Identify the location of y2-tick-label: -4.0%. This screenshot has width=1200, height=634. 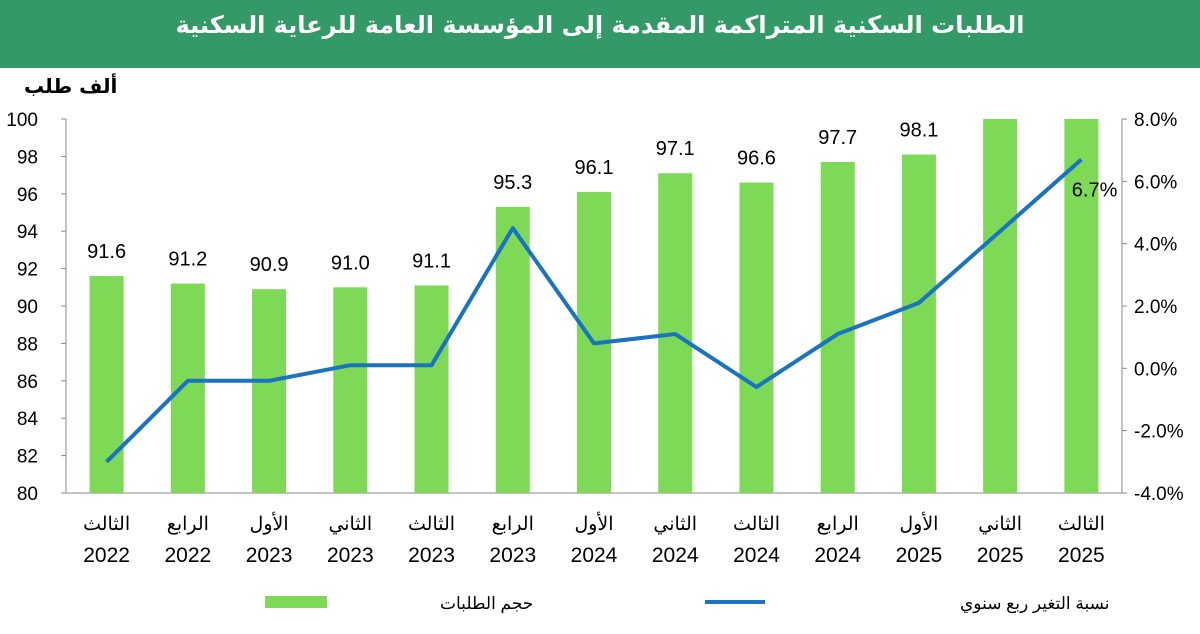
(1159, 494).